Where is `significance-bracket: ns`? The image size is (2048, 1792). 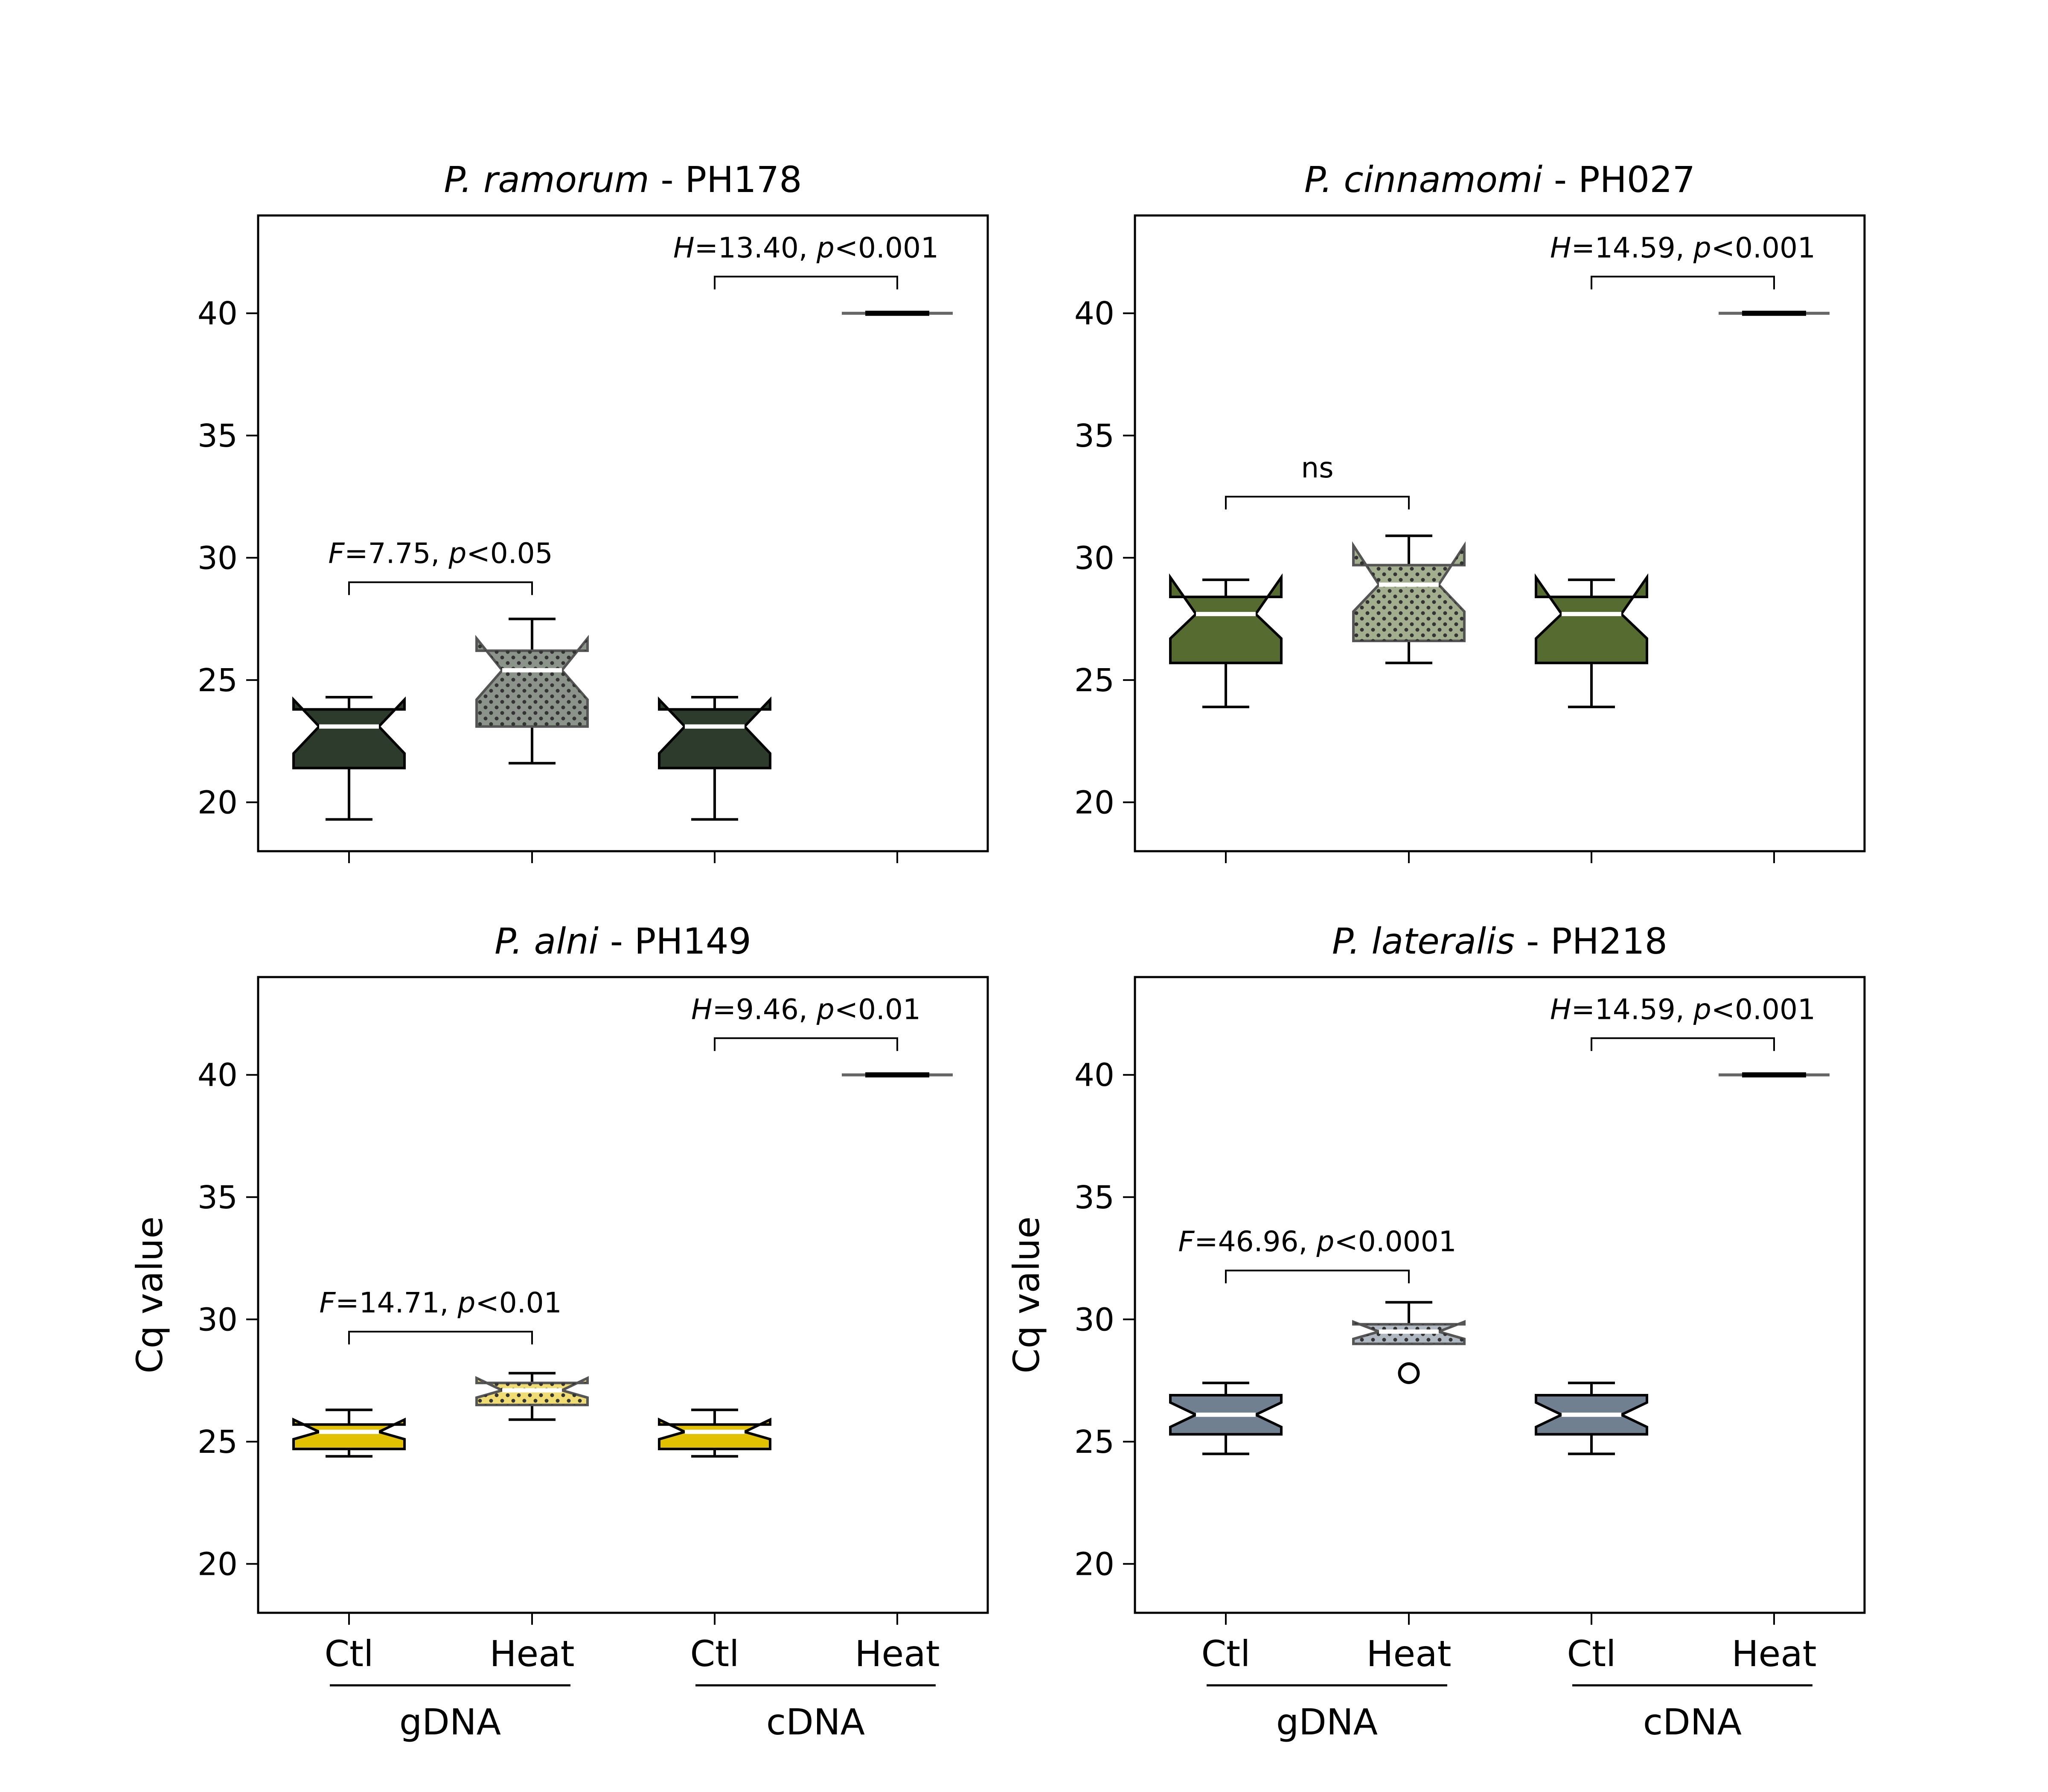
significance-bracket: ns is located at coordinates (1317, 481).